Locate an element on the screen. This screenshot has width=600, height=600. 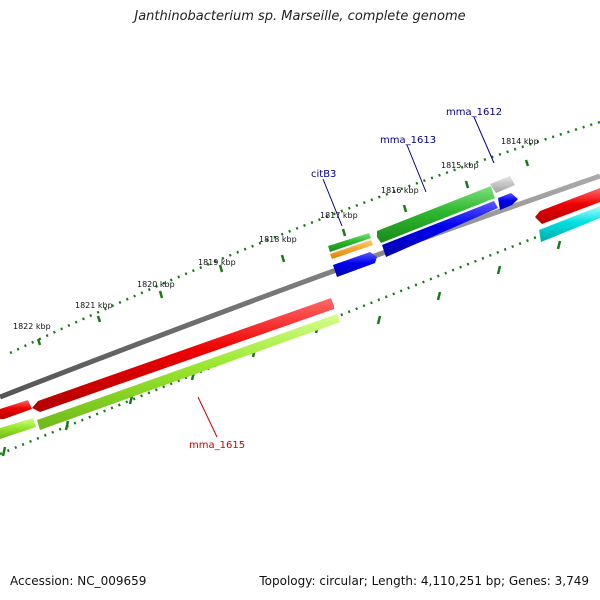
tick-label-1817: 1817 kbp is located at coordinates (339, 215).